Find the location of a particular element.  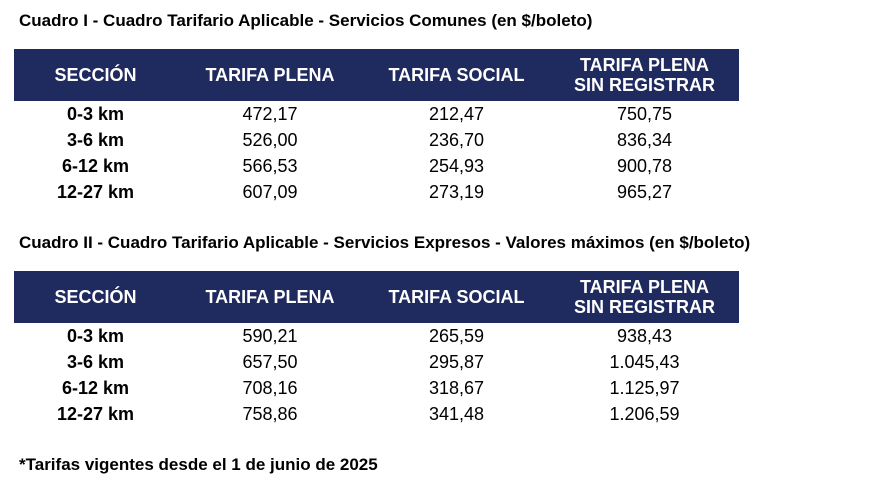

tarifa-social-cell: 273,19 is located at coordinates (456, 191).